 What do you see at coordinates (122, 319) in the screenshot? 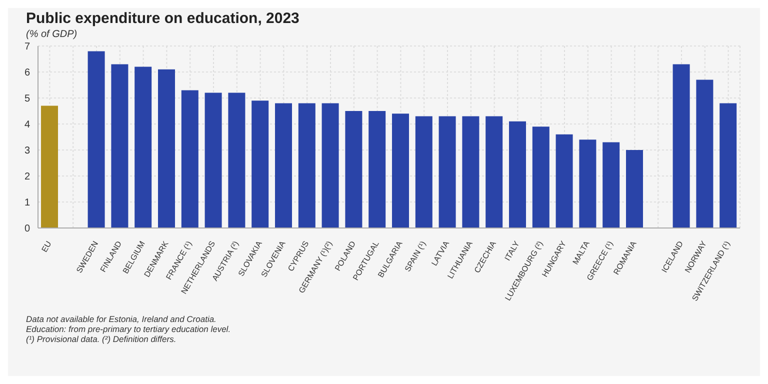
I see `text: Data not available for Estonia, Ireland and Croatia.` at bounding box center [122, 319].